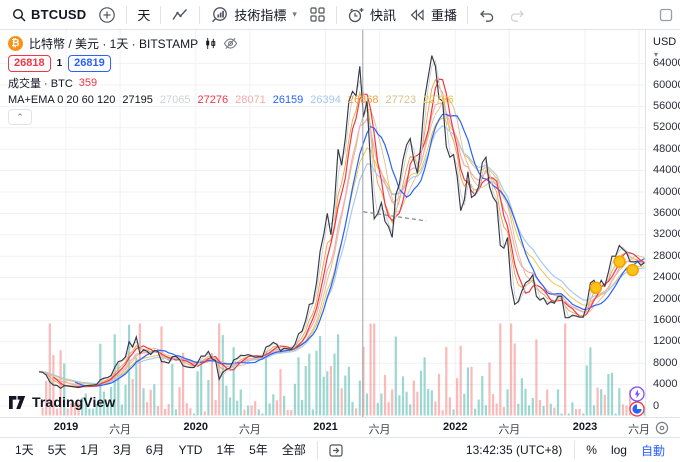 The width and height of the screenshot is (680, 462). Describe the element at coordinates (382, 15) in the screenshot. I see `alerts-label: 快訊` at that location.